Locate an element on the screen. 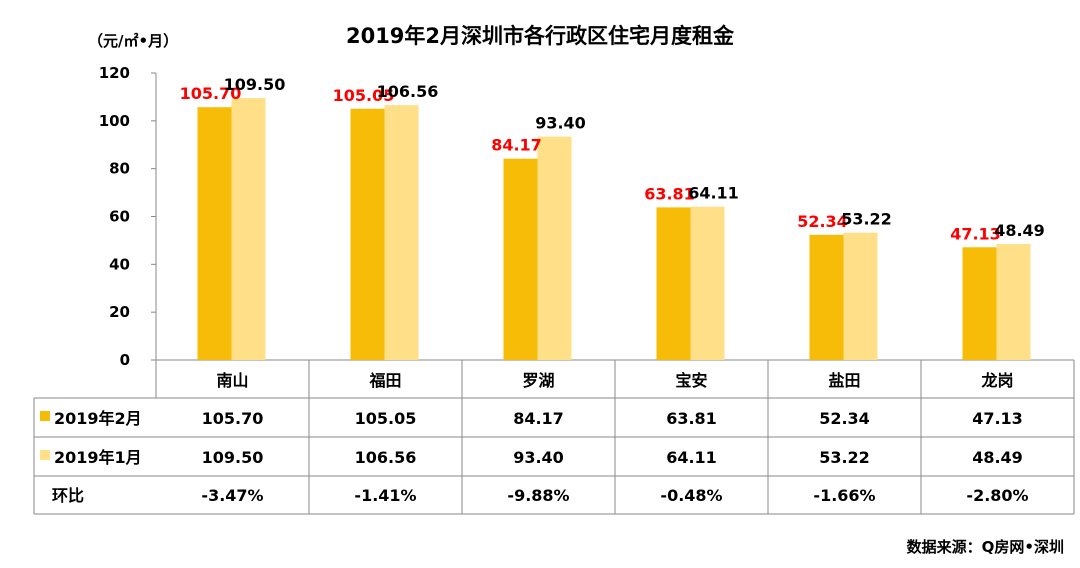  table-row-label: 环比 is located at coordinates (68, 495).